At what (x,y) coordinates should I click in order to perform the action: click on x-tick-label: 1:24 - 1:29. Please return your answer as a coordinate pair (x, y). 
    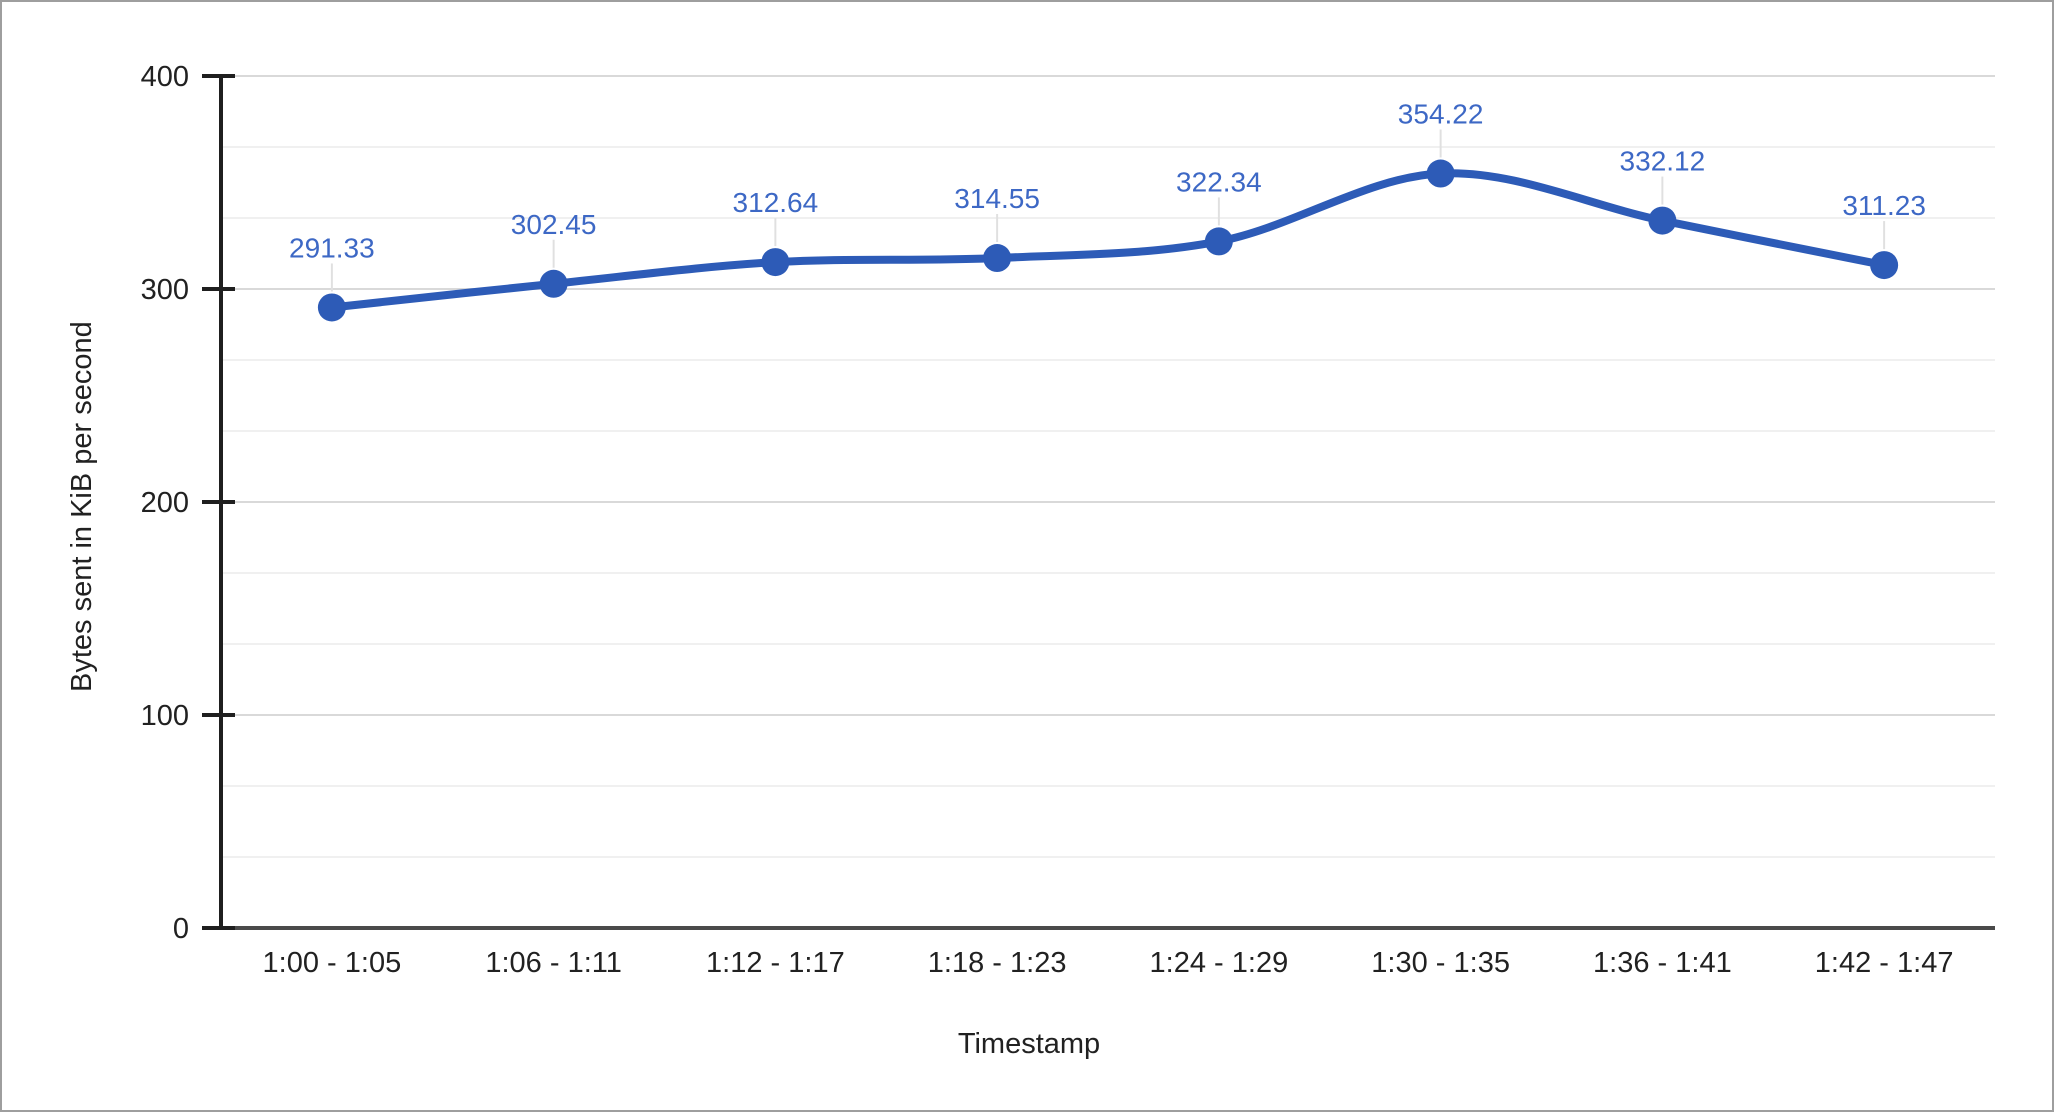
    Looking at the image, I should click on (1219, 963).